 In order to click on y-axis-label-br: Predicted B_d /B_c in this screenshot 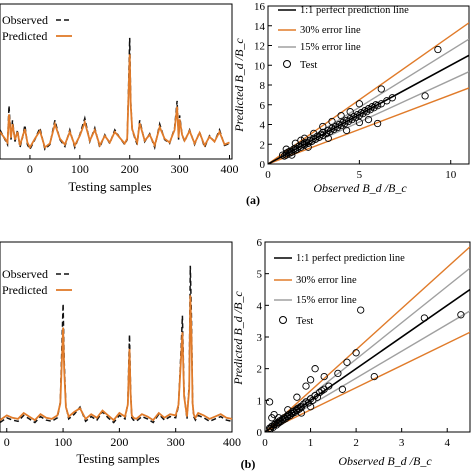, I will do `click(238, 338)`.